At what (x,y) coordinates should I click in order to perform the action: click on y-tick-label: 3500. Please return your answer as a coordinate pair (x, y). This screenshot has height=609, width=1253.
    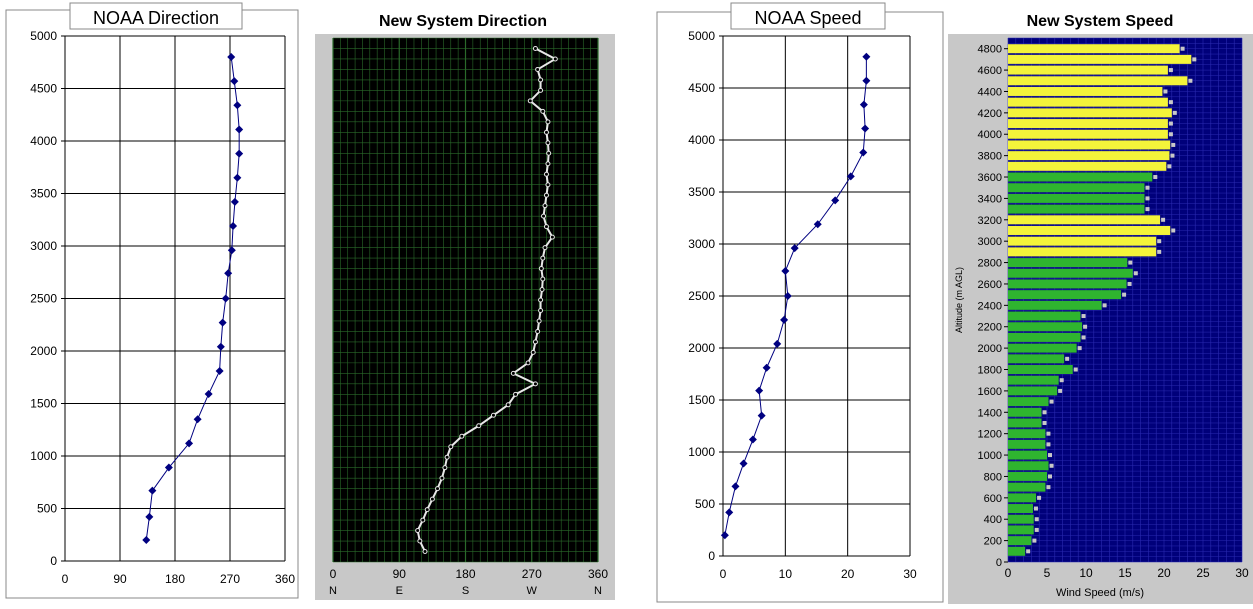
    Looking at the image, I should click on (43, 194).